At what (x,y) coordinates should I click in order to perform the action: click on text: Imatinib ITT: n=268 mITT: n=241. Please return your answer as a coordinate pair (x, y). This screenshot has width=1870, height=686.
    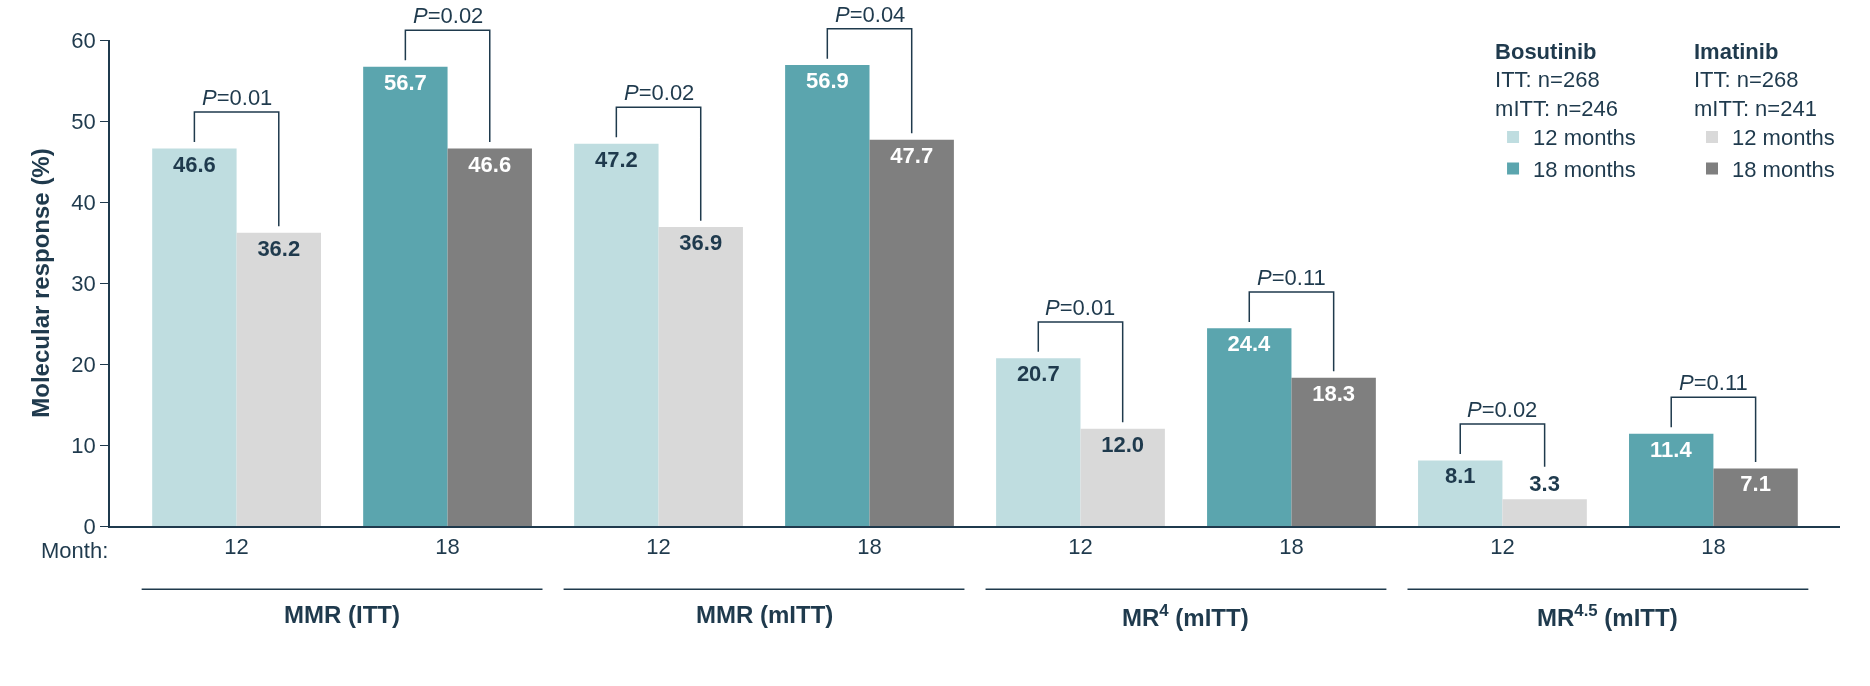
    Looking at the image, I should click on (1755, 80).